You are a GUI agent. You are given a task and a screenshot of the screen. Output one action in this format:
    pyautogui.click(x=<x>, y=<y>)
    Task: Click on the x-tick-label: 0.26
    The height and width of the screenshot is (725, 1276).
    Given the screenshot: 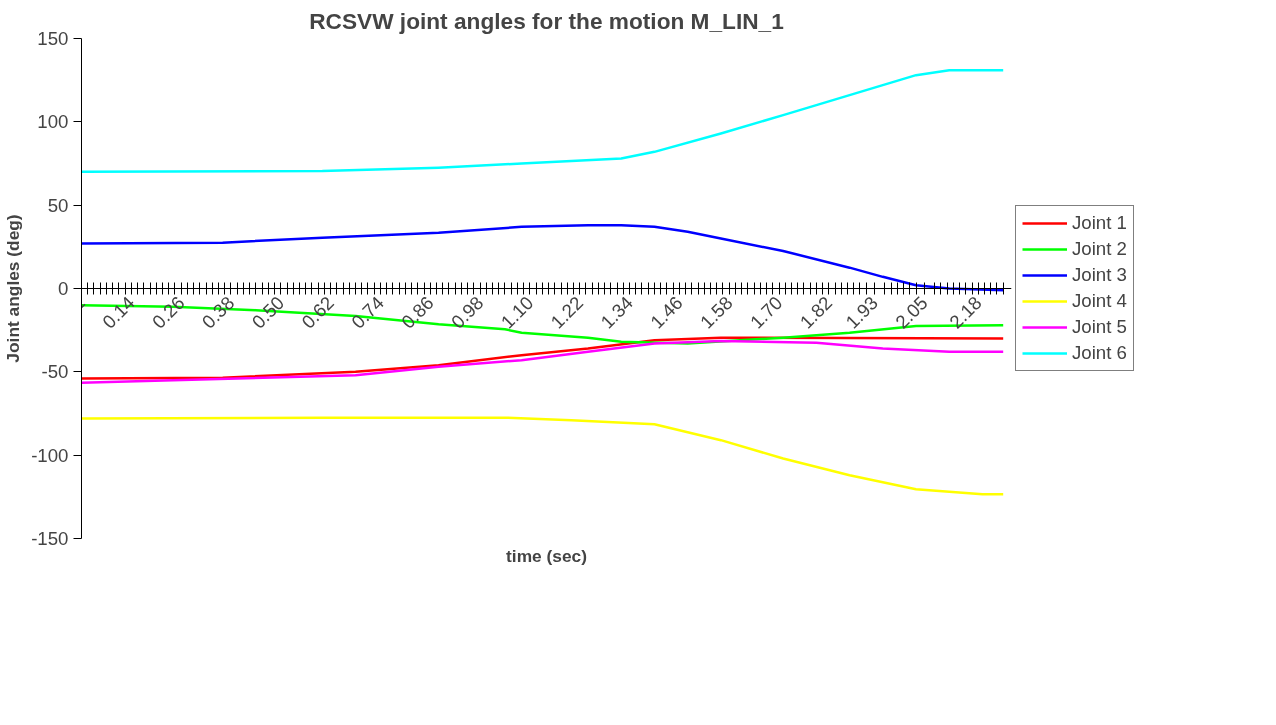 What is the action you would take?
    pyautogui.click(x=168, y=312)
    